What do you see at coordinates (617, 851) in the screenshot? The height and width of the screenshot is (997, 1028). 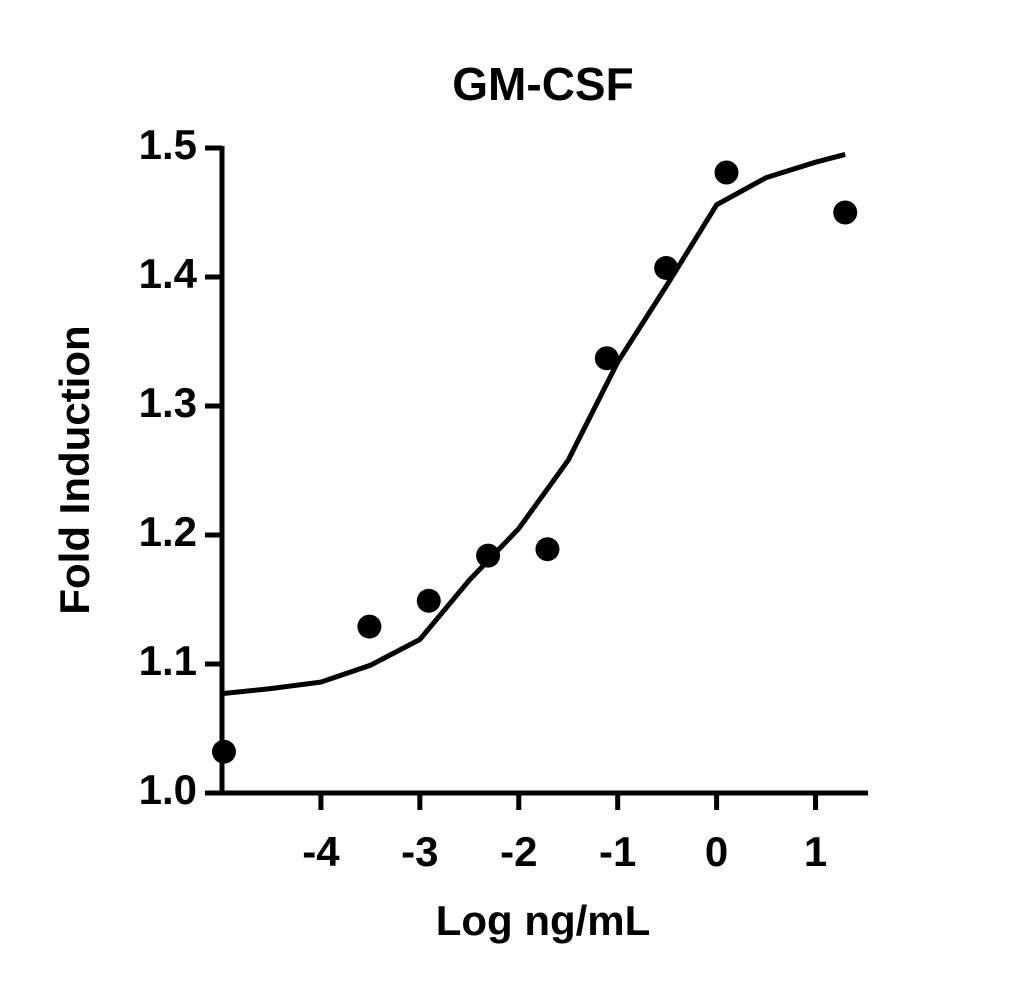 I see `x-tick-label: -1` at bounding box center [617, 851].